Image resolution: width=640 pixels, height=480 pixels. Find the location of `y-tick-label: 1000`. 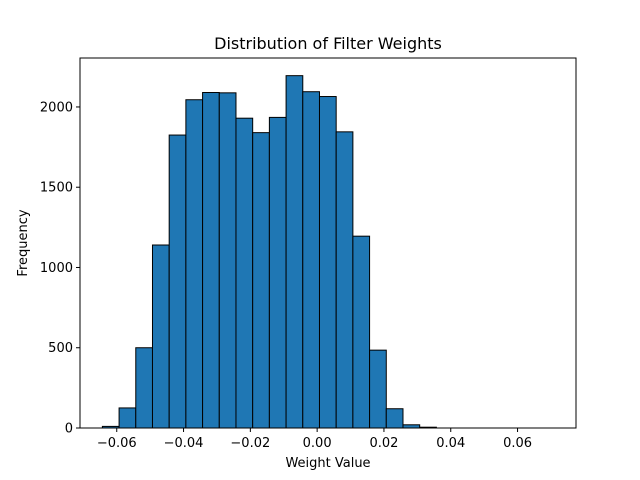

y-tick-label: 1000 is located at coordinates (56, 268).